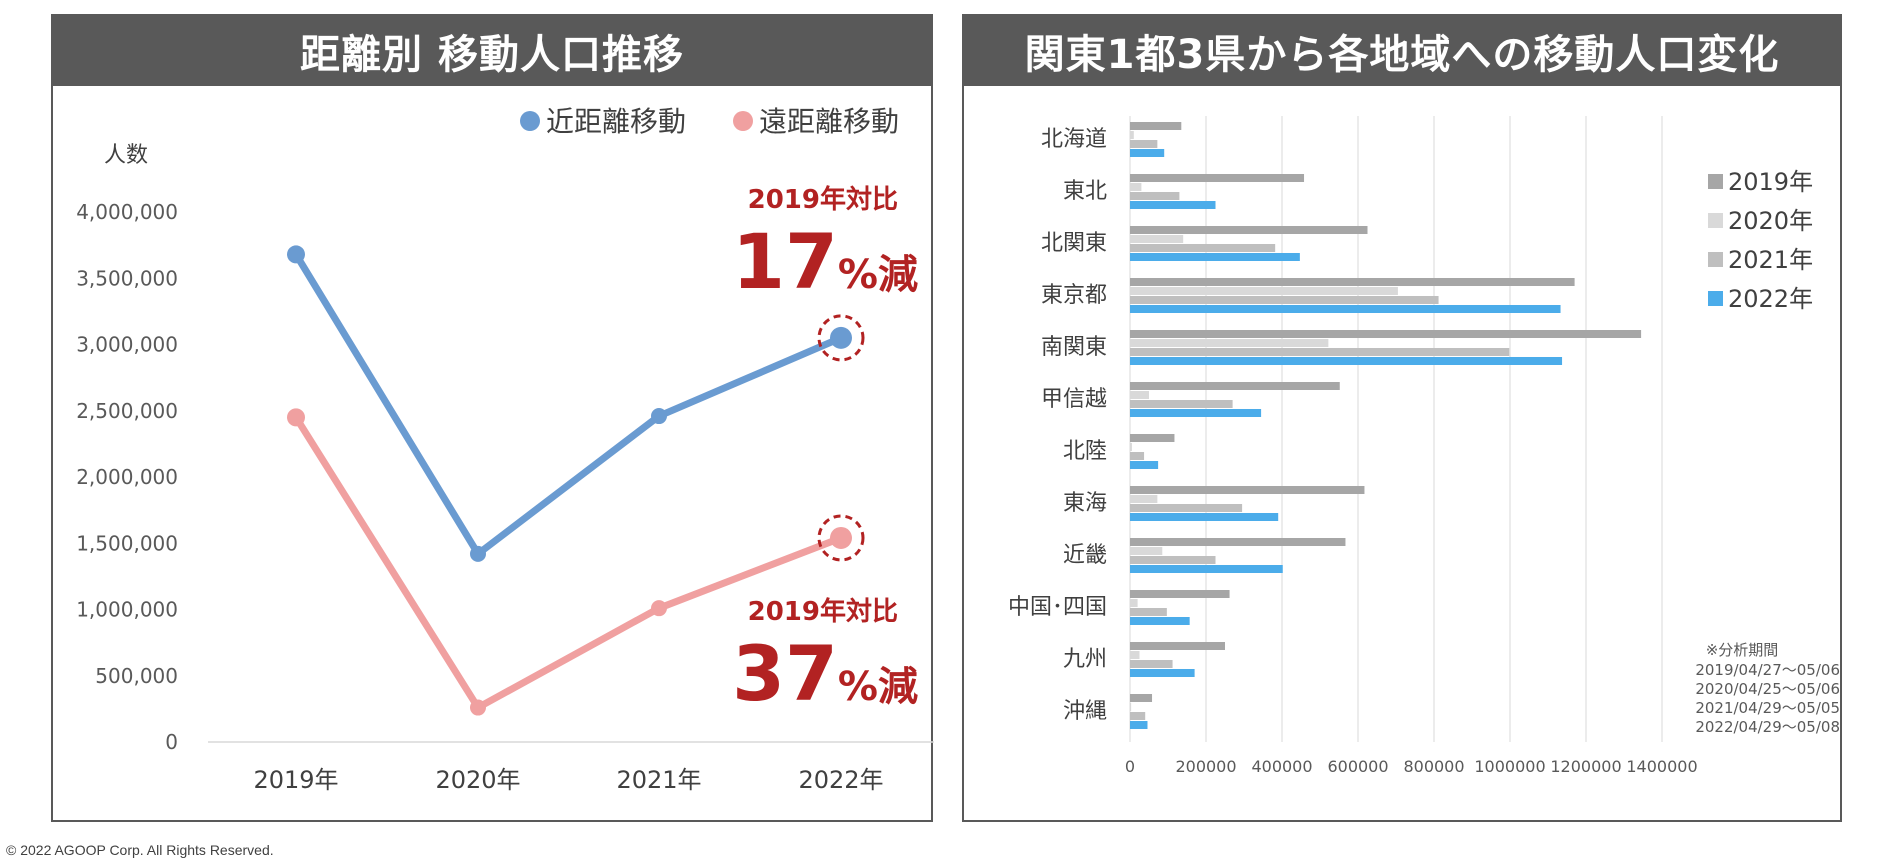  Describe the element at coordinates (127, 345) in the screenshot. I see `y-tick-label: 3,000,000` at that location.